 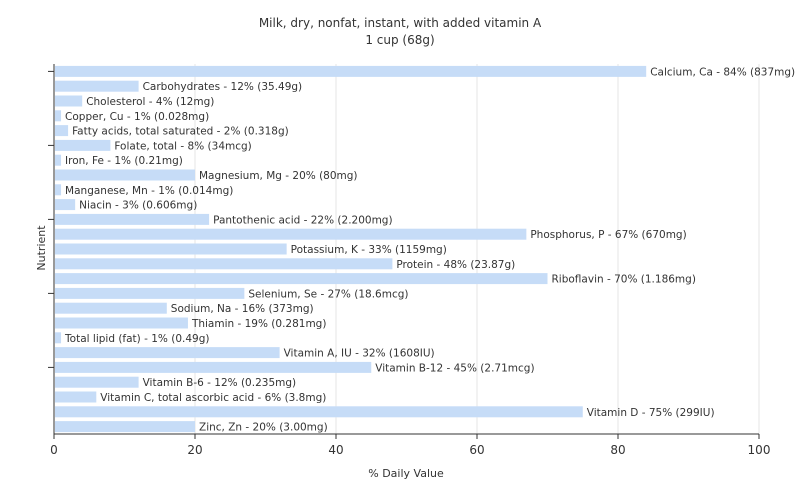 What do you see at coordinates (259, 324) in the screenshot?
I see `bar-value-label: Thiamin - 19% (0.281mg)` at bounding box center [259, 324].